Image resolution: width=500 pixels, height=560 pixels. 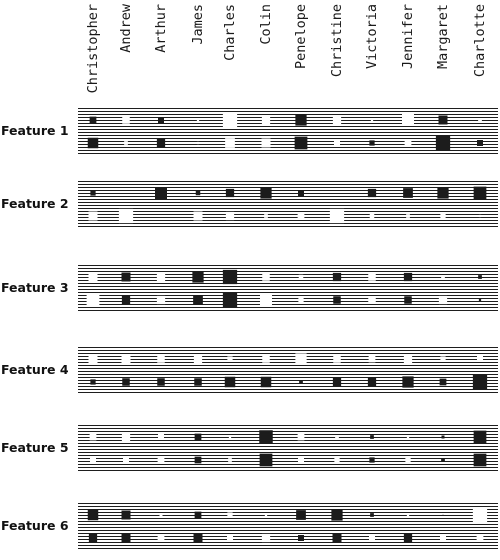 What do you see at coordinates (35, 130) in the screenshot?
I see `feature-label: Feature 1` at bounding box center [35, 130].